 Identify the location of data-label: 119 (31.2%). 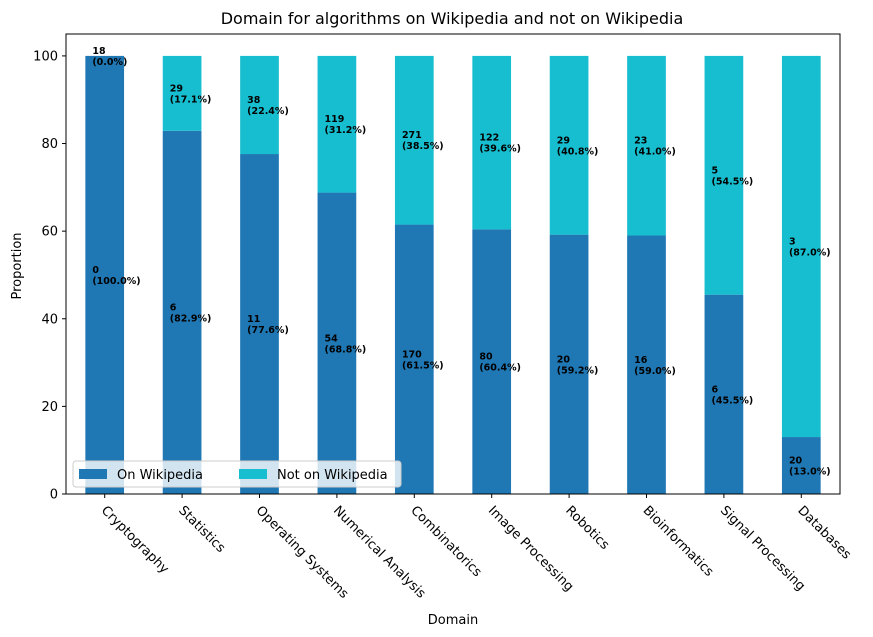
(346, 125).